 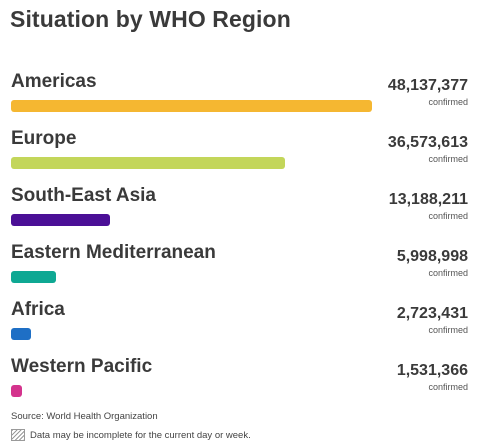 What do you see at coordinates (240, 327) in the screenshot?
I see `region-row: Africa 2,723,431 confirmed` at bounding box center [240, 327].